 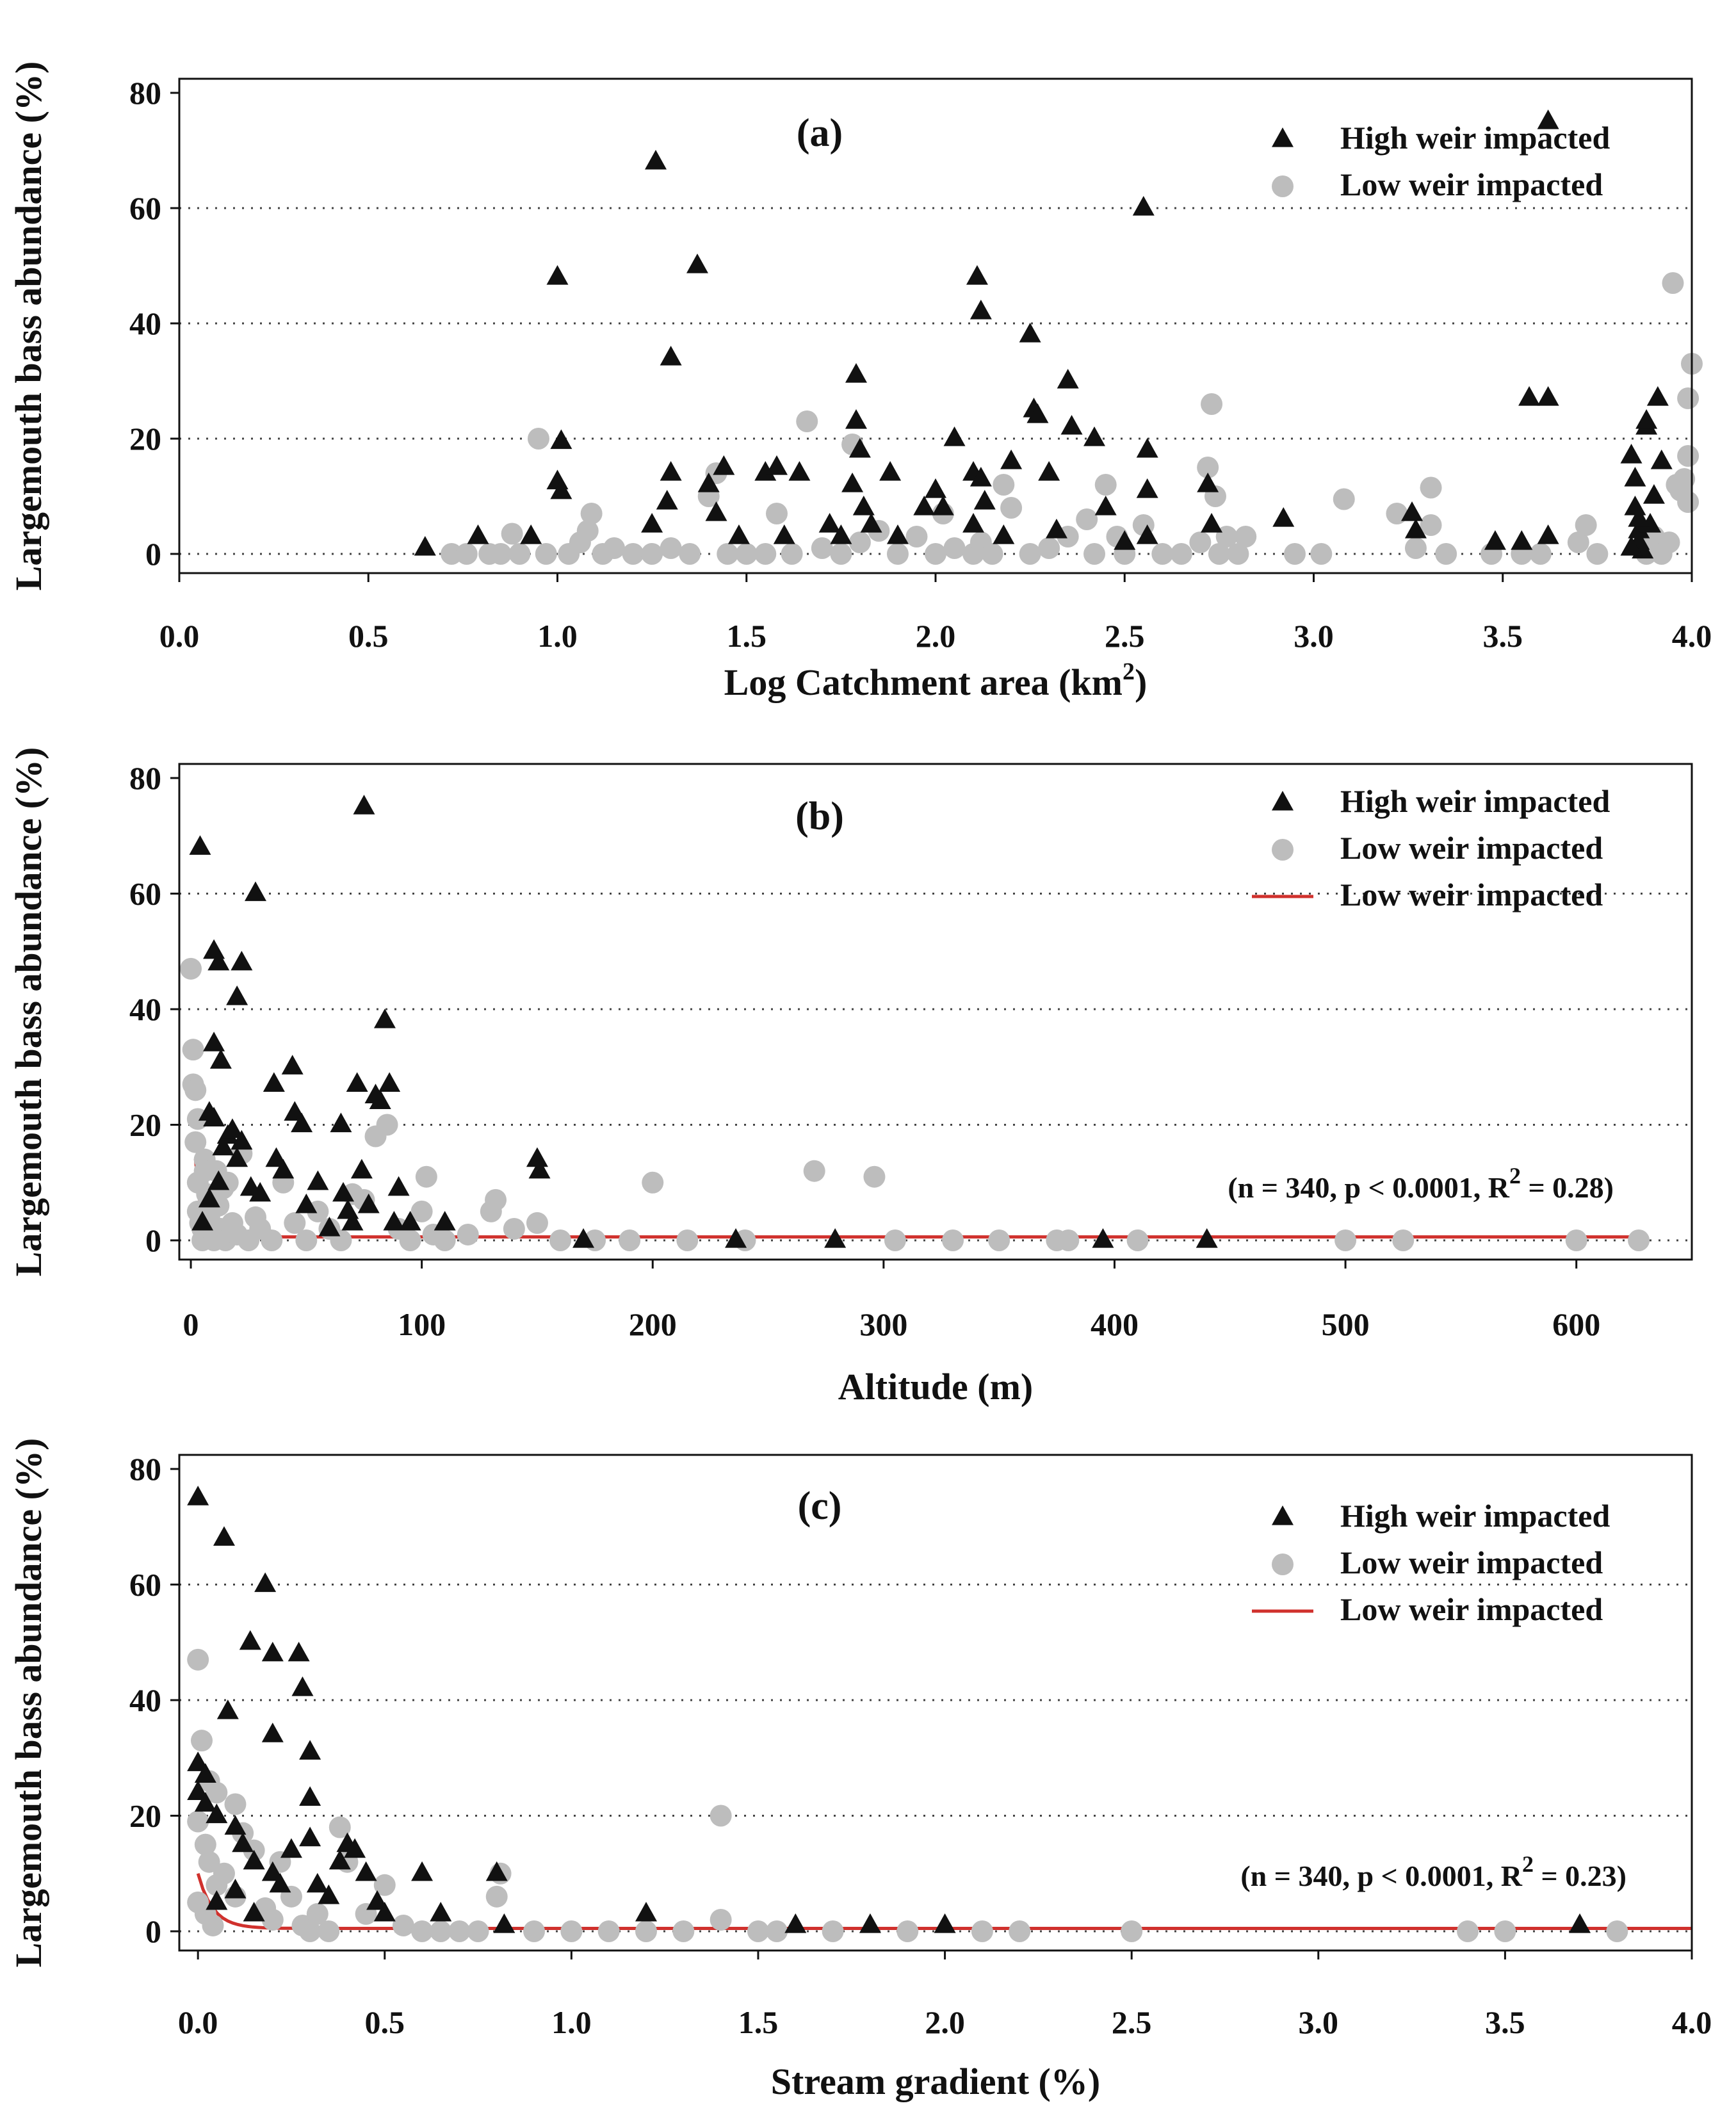 I want to click on x-tick-label: 500, so click(x=1346, y=1324).